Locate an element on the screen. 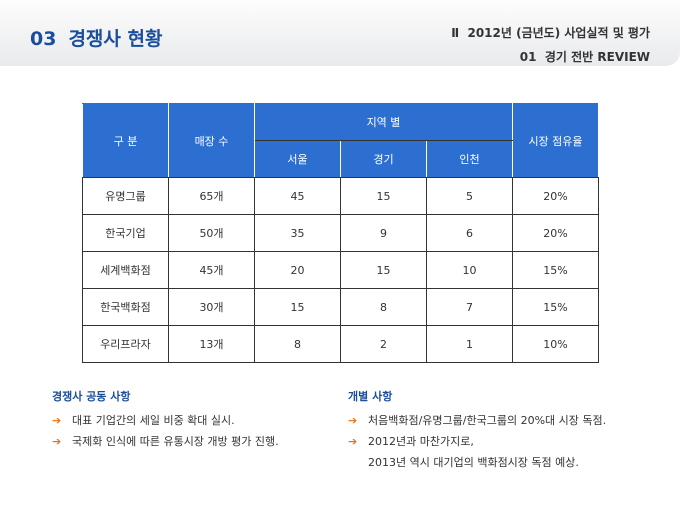 This screenshot has height=510, width=680. note-line: 2013년 역시 대기업의 백화점시장 독점 예상. is located at coordinates (477, 462).